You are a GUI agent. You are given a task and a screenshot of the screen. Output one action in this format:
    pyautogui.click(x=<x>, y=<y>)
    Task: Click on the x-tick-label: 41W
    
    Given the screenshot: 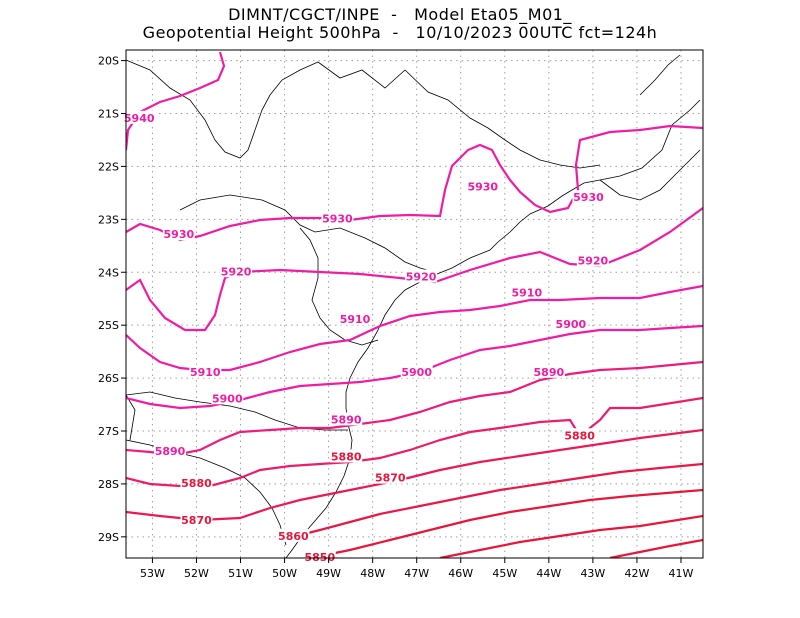 What is the action you would take?
    pyautogui.click(x=681, y=573)
    